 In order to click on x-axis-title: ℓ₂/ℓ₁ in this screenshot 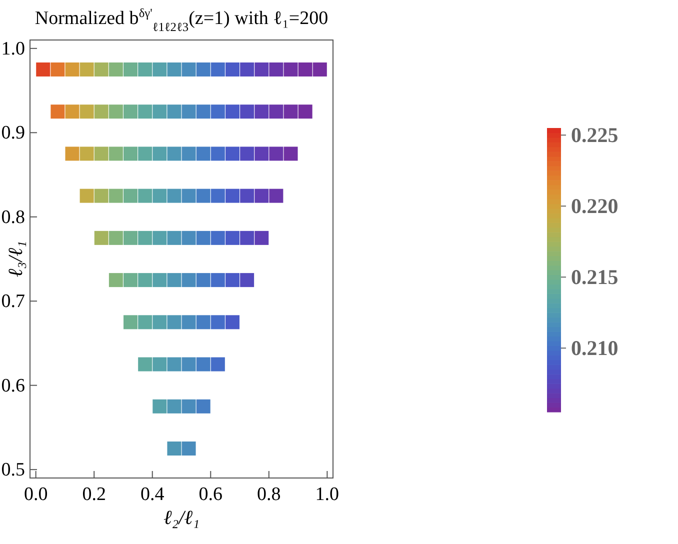, I will do `click(181, 518)`.